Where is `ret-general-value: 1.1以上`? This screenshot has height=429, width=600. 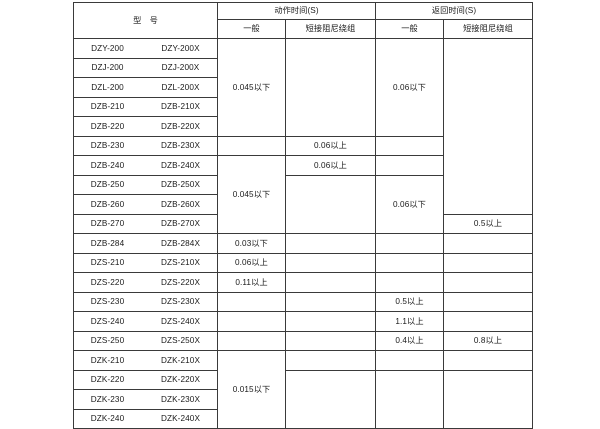
ret-general-value: 1.1以上 is located at coordinates (409, 321).